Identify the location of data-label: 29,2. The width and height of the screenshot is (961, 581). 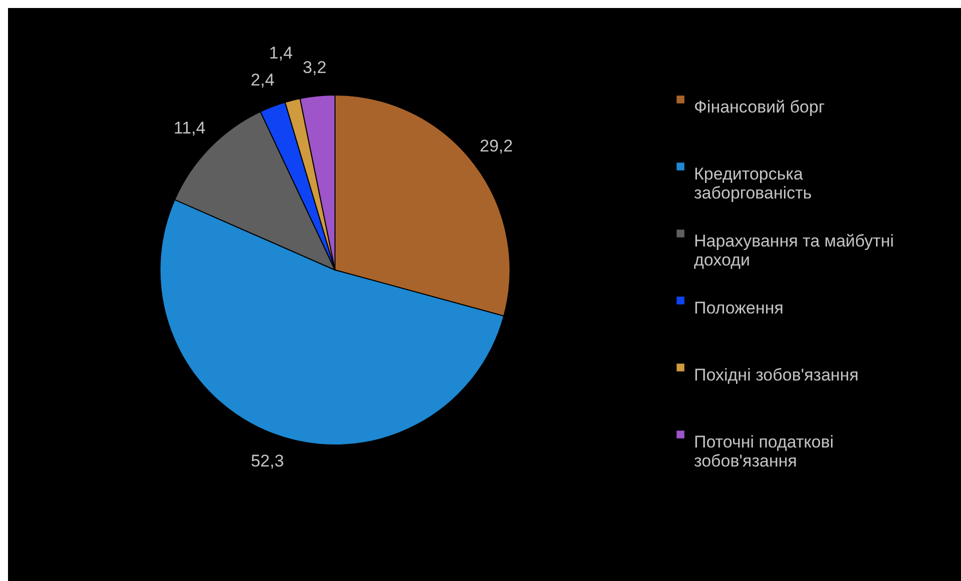
(496, 146).